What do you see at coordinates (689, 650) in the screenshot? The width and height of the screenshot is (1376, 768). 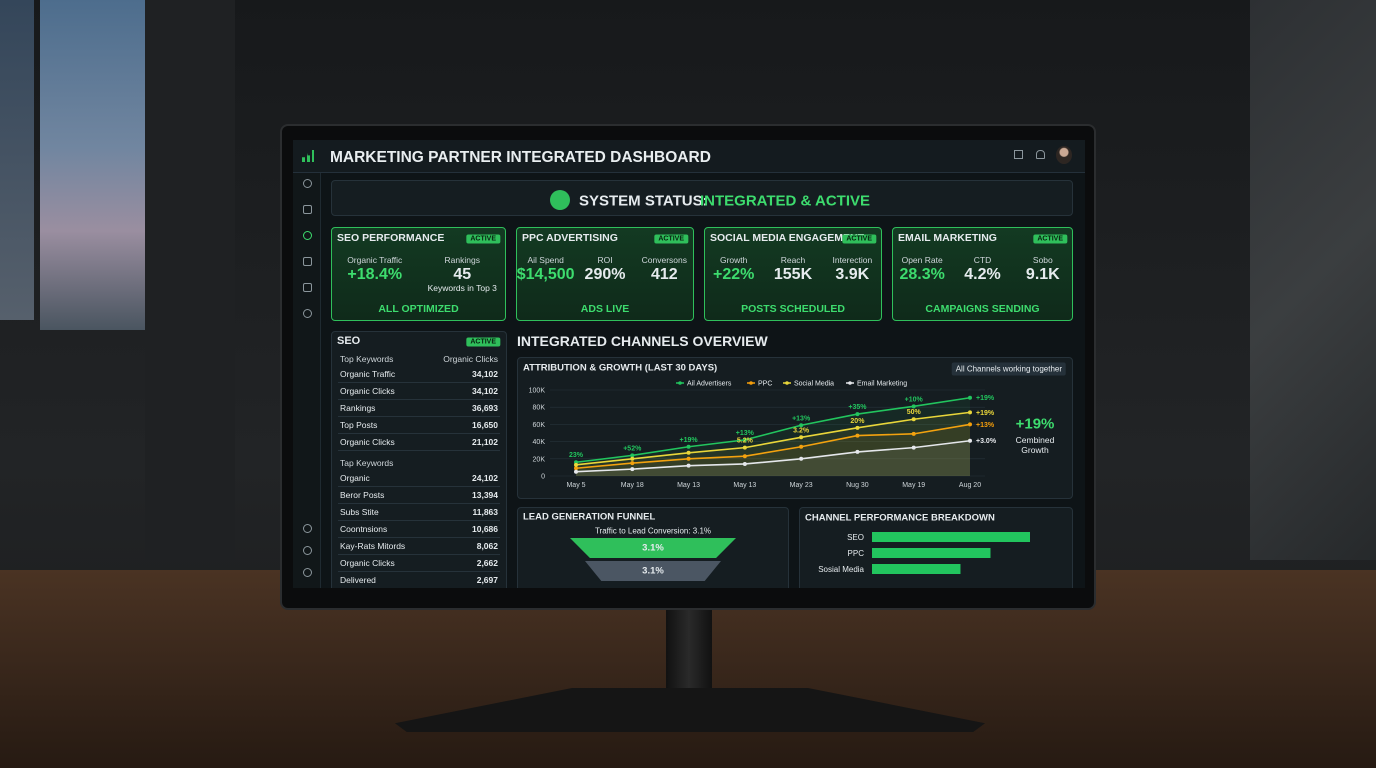 I see `monitor-stand` at bounding box center [689, 650].